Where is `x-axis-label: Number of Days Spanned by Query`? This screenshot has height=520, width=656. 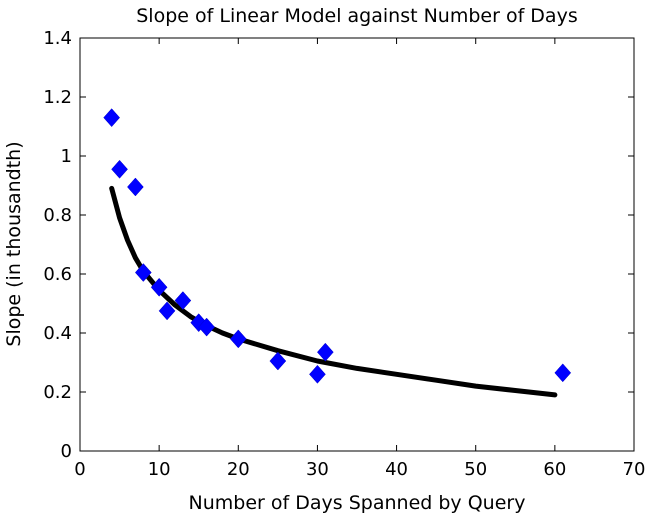
x-axis-label: Number of Days Spanned by Query is located at coordinates (357, 503).